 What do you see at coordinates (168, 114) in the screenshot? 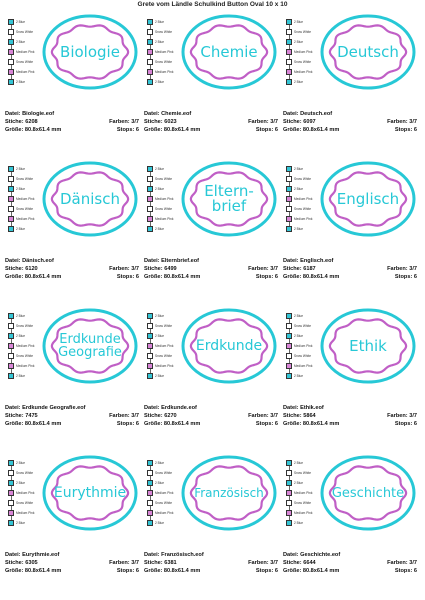
I see `file-label-value: Datei: Chemie.eof` at bounding box center [168, 114].